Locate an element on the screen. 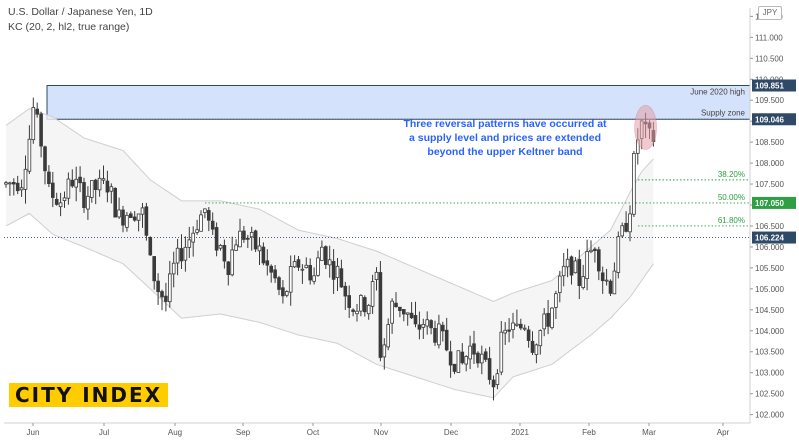  supply-zone: June 2020 high Supply zone is located at coordinates (398, 102).